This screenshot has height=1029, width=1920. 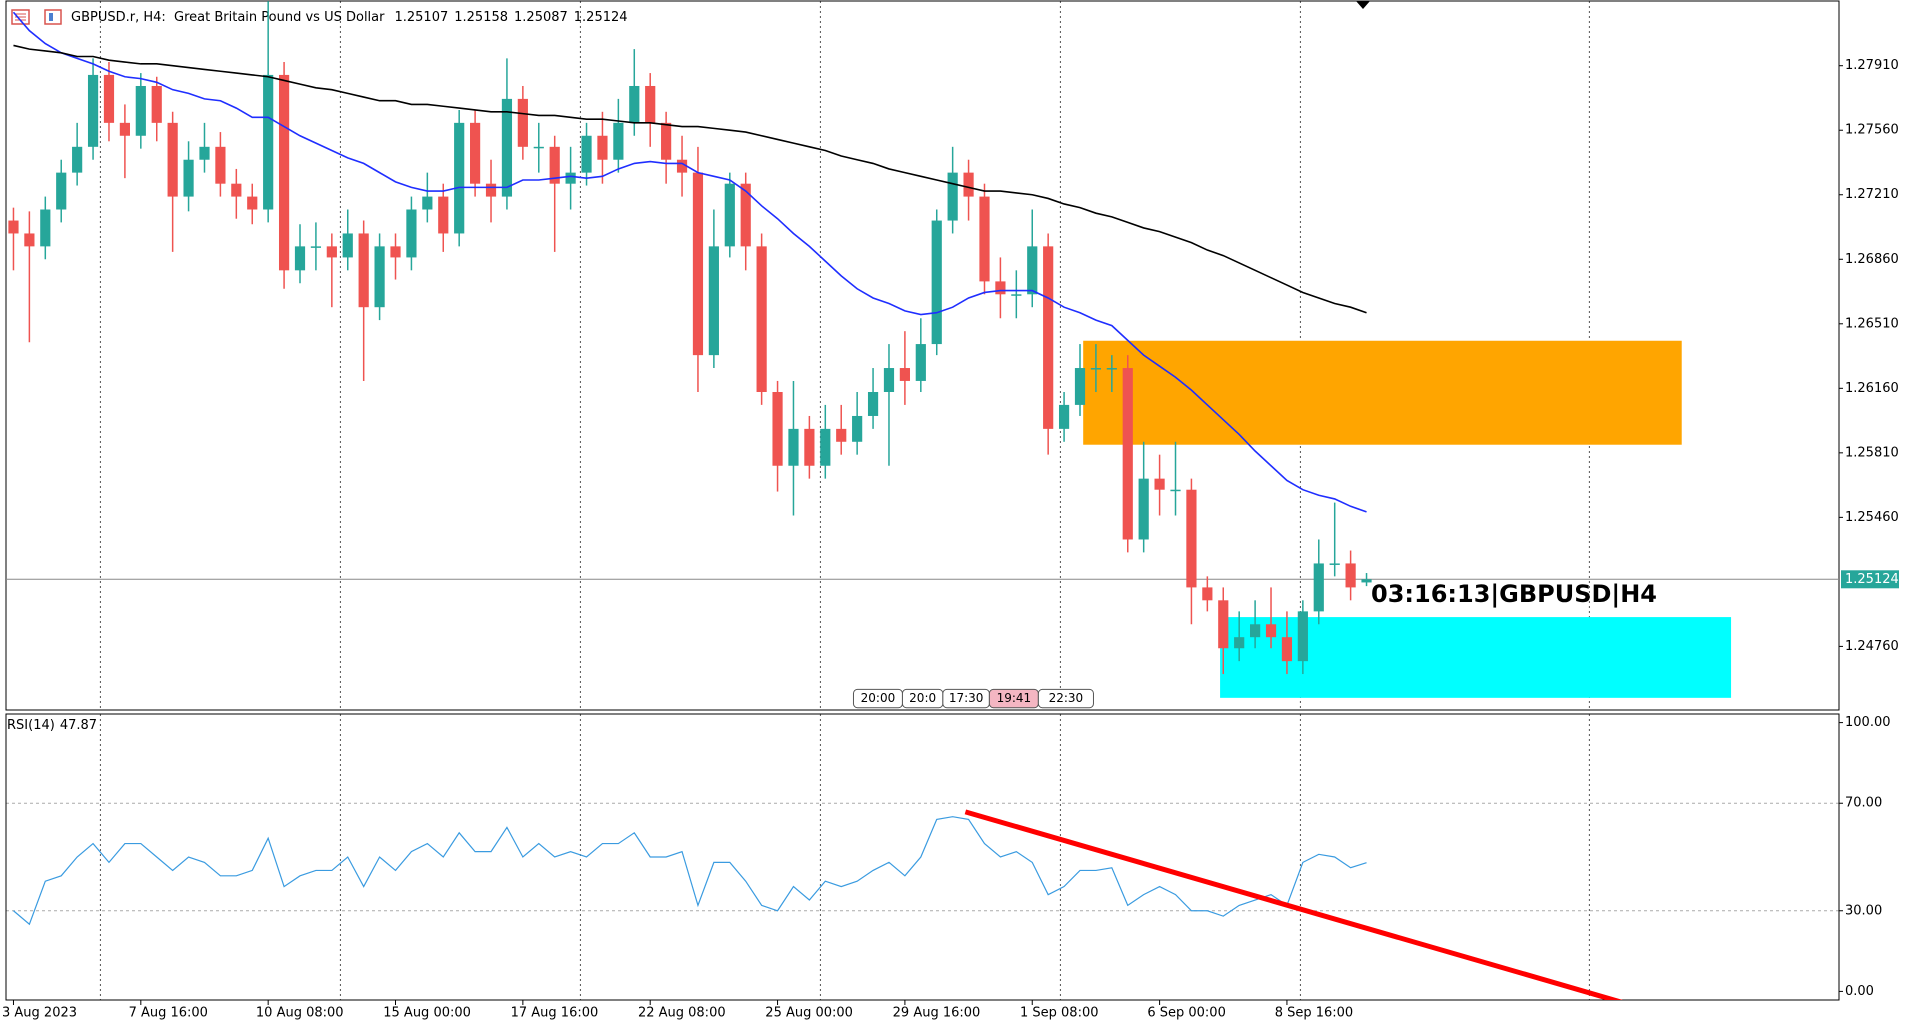 What do you see at coordinates (541, 17) in the screenshot?
I see `header-low: 1.25087` at bounding box center [541, 17].